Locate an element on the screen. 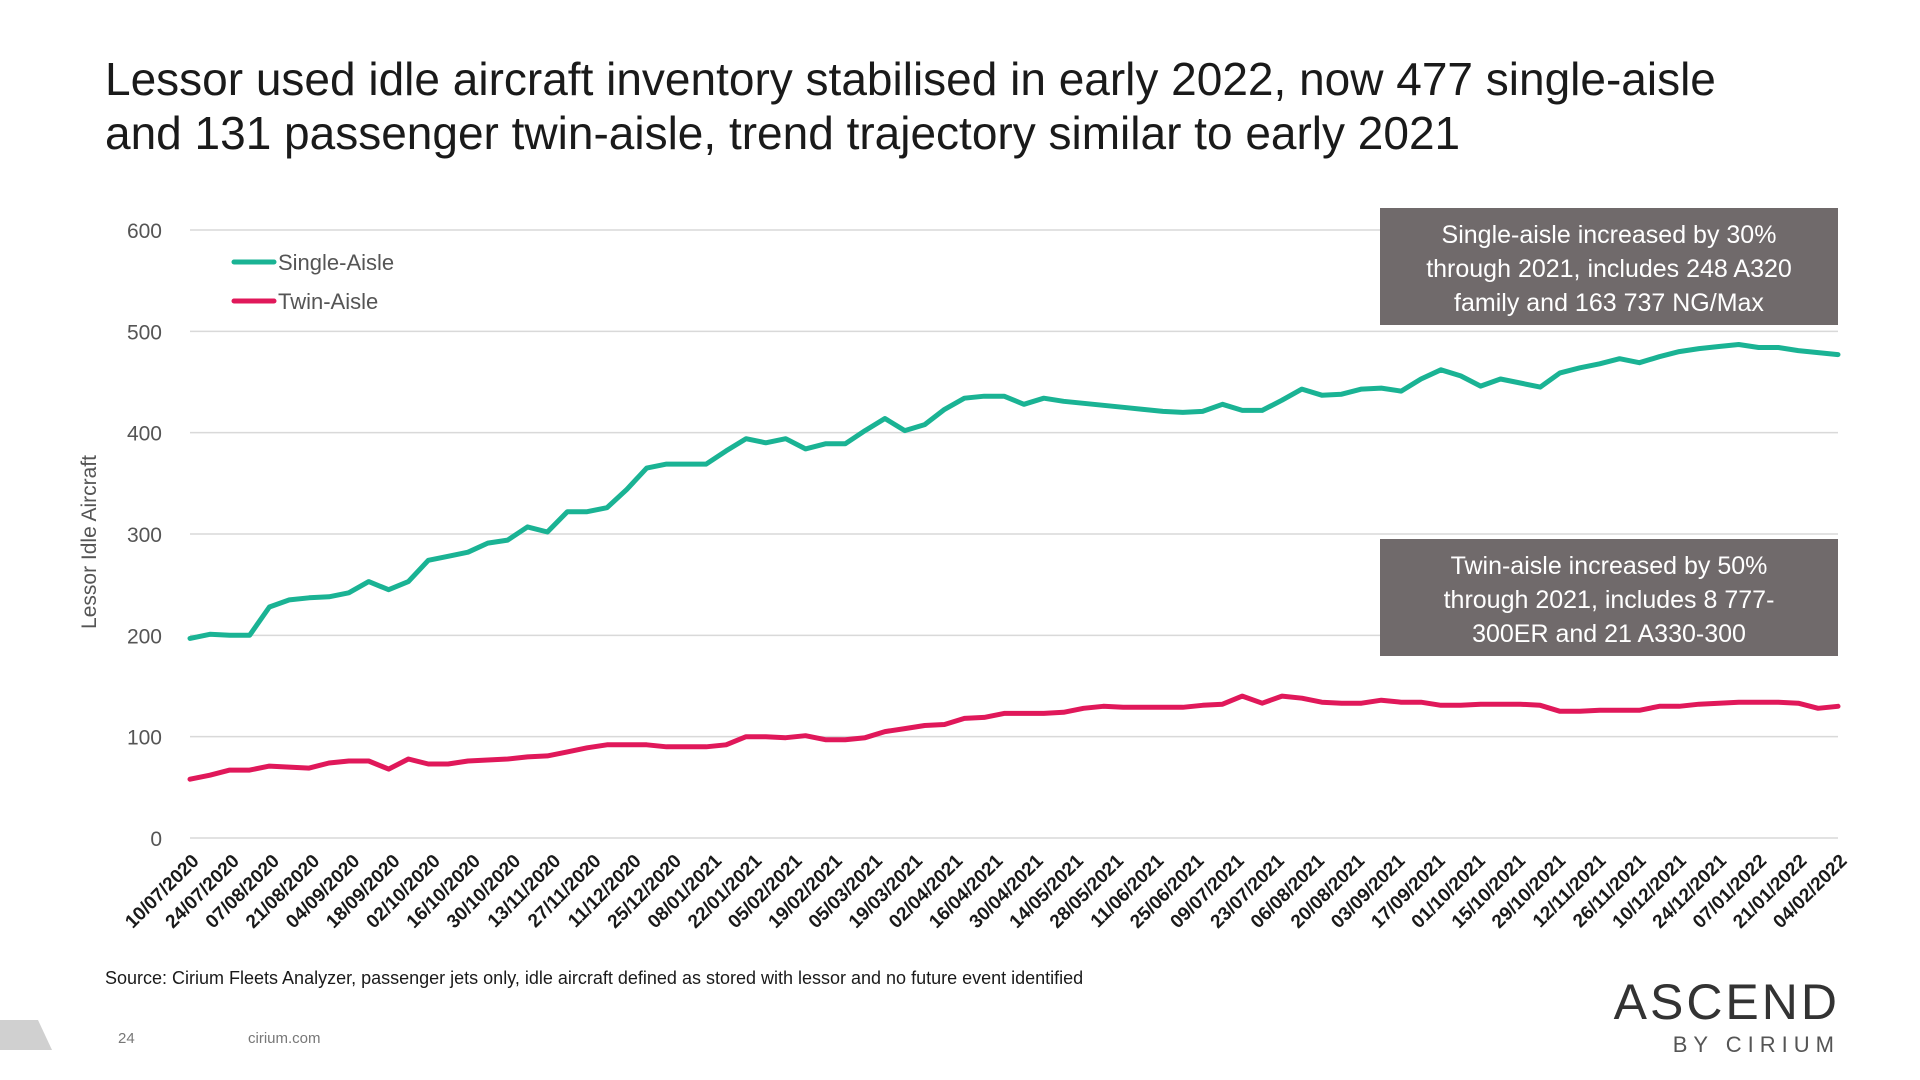 Image resolution: width=1920 pixels, height=1080 pixels. ascend-logo: ASCEND BY CIRIUM is located at coordinates (1715, 1021).